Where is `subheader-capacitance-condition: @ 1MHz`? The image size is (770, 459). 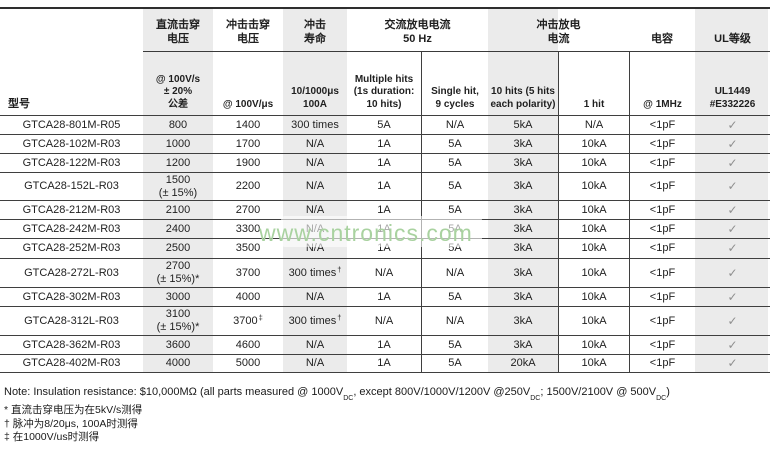 subheader-capacitance-condition: @ 1MHz is located at coordinates (662, 83).